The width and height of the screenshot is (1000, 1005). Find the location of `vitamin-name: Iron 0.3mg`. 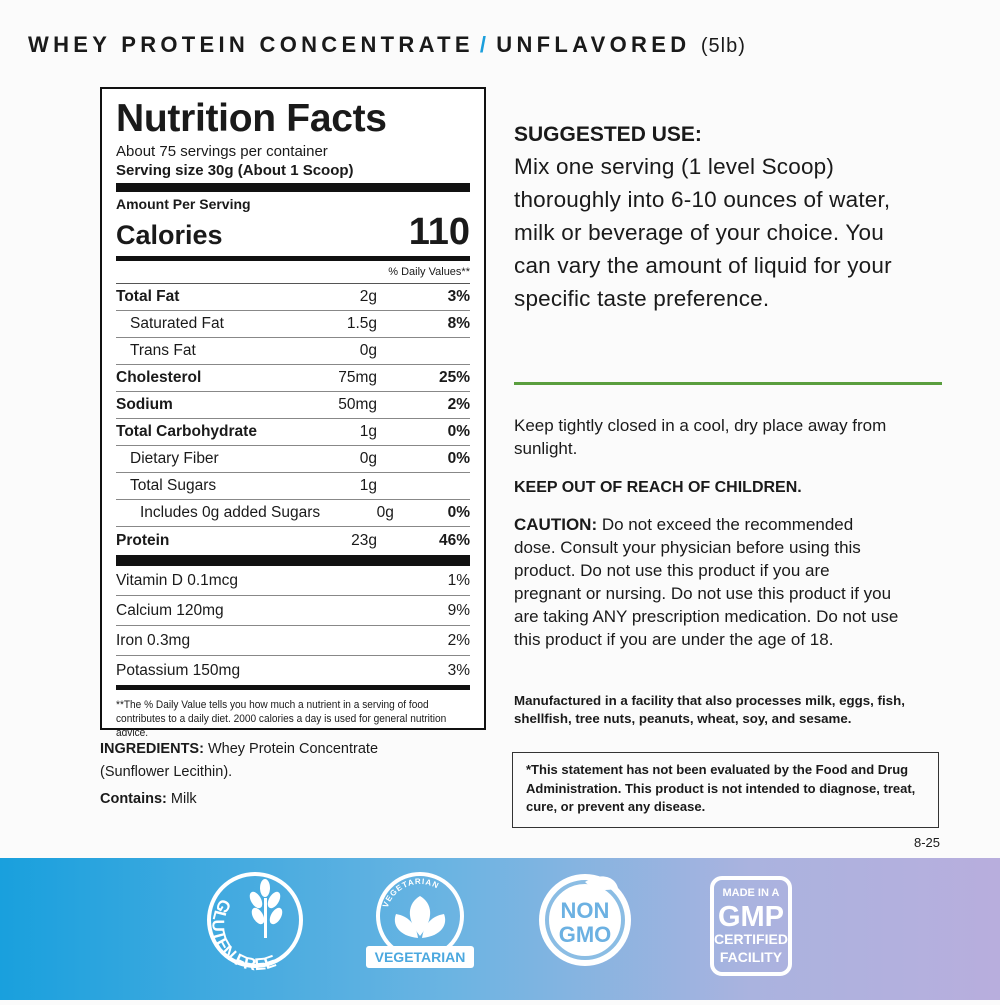

vitamin-name: Iron 0.3mg is located at coordinates (153, 640).